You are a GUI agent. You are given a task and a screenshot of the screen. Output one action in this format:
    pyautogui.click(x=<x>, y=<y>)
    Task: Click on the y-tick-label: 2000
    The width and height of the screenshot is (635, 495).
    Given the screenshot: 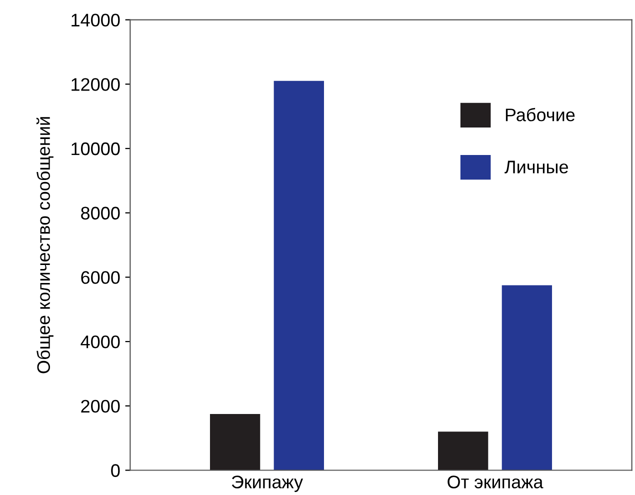 What is the action you would take?
    pyautogui.click(x=100, y=406)
    